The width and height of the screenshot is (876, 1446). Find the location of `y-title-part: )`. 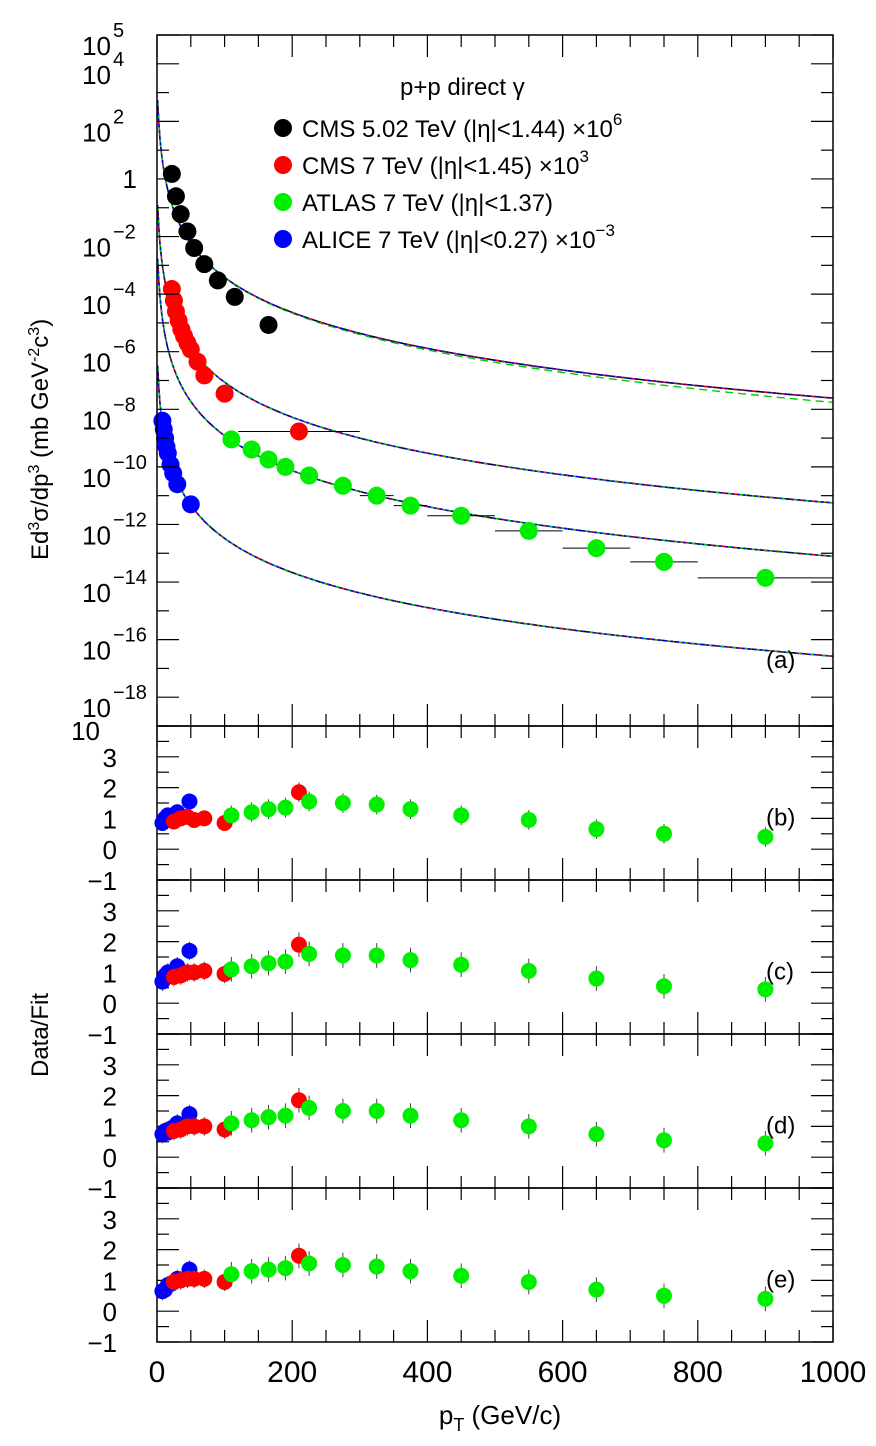

y-title-part: ) is located at coordinates (40, 323).